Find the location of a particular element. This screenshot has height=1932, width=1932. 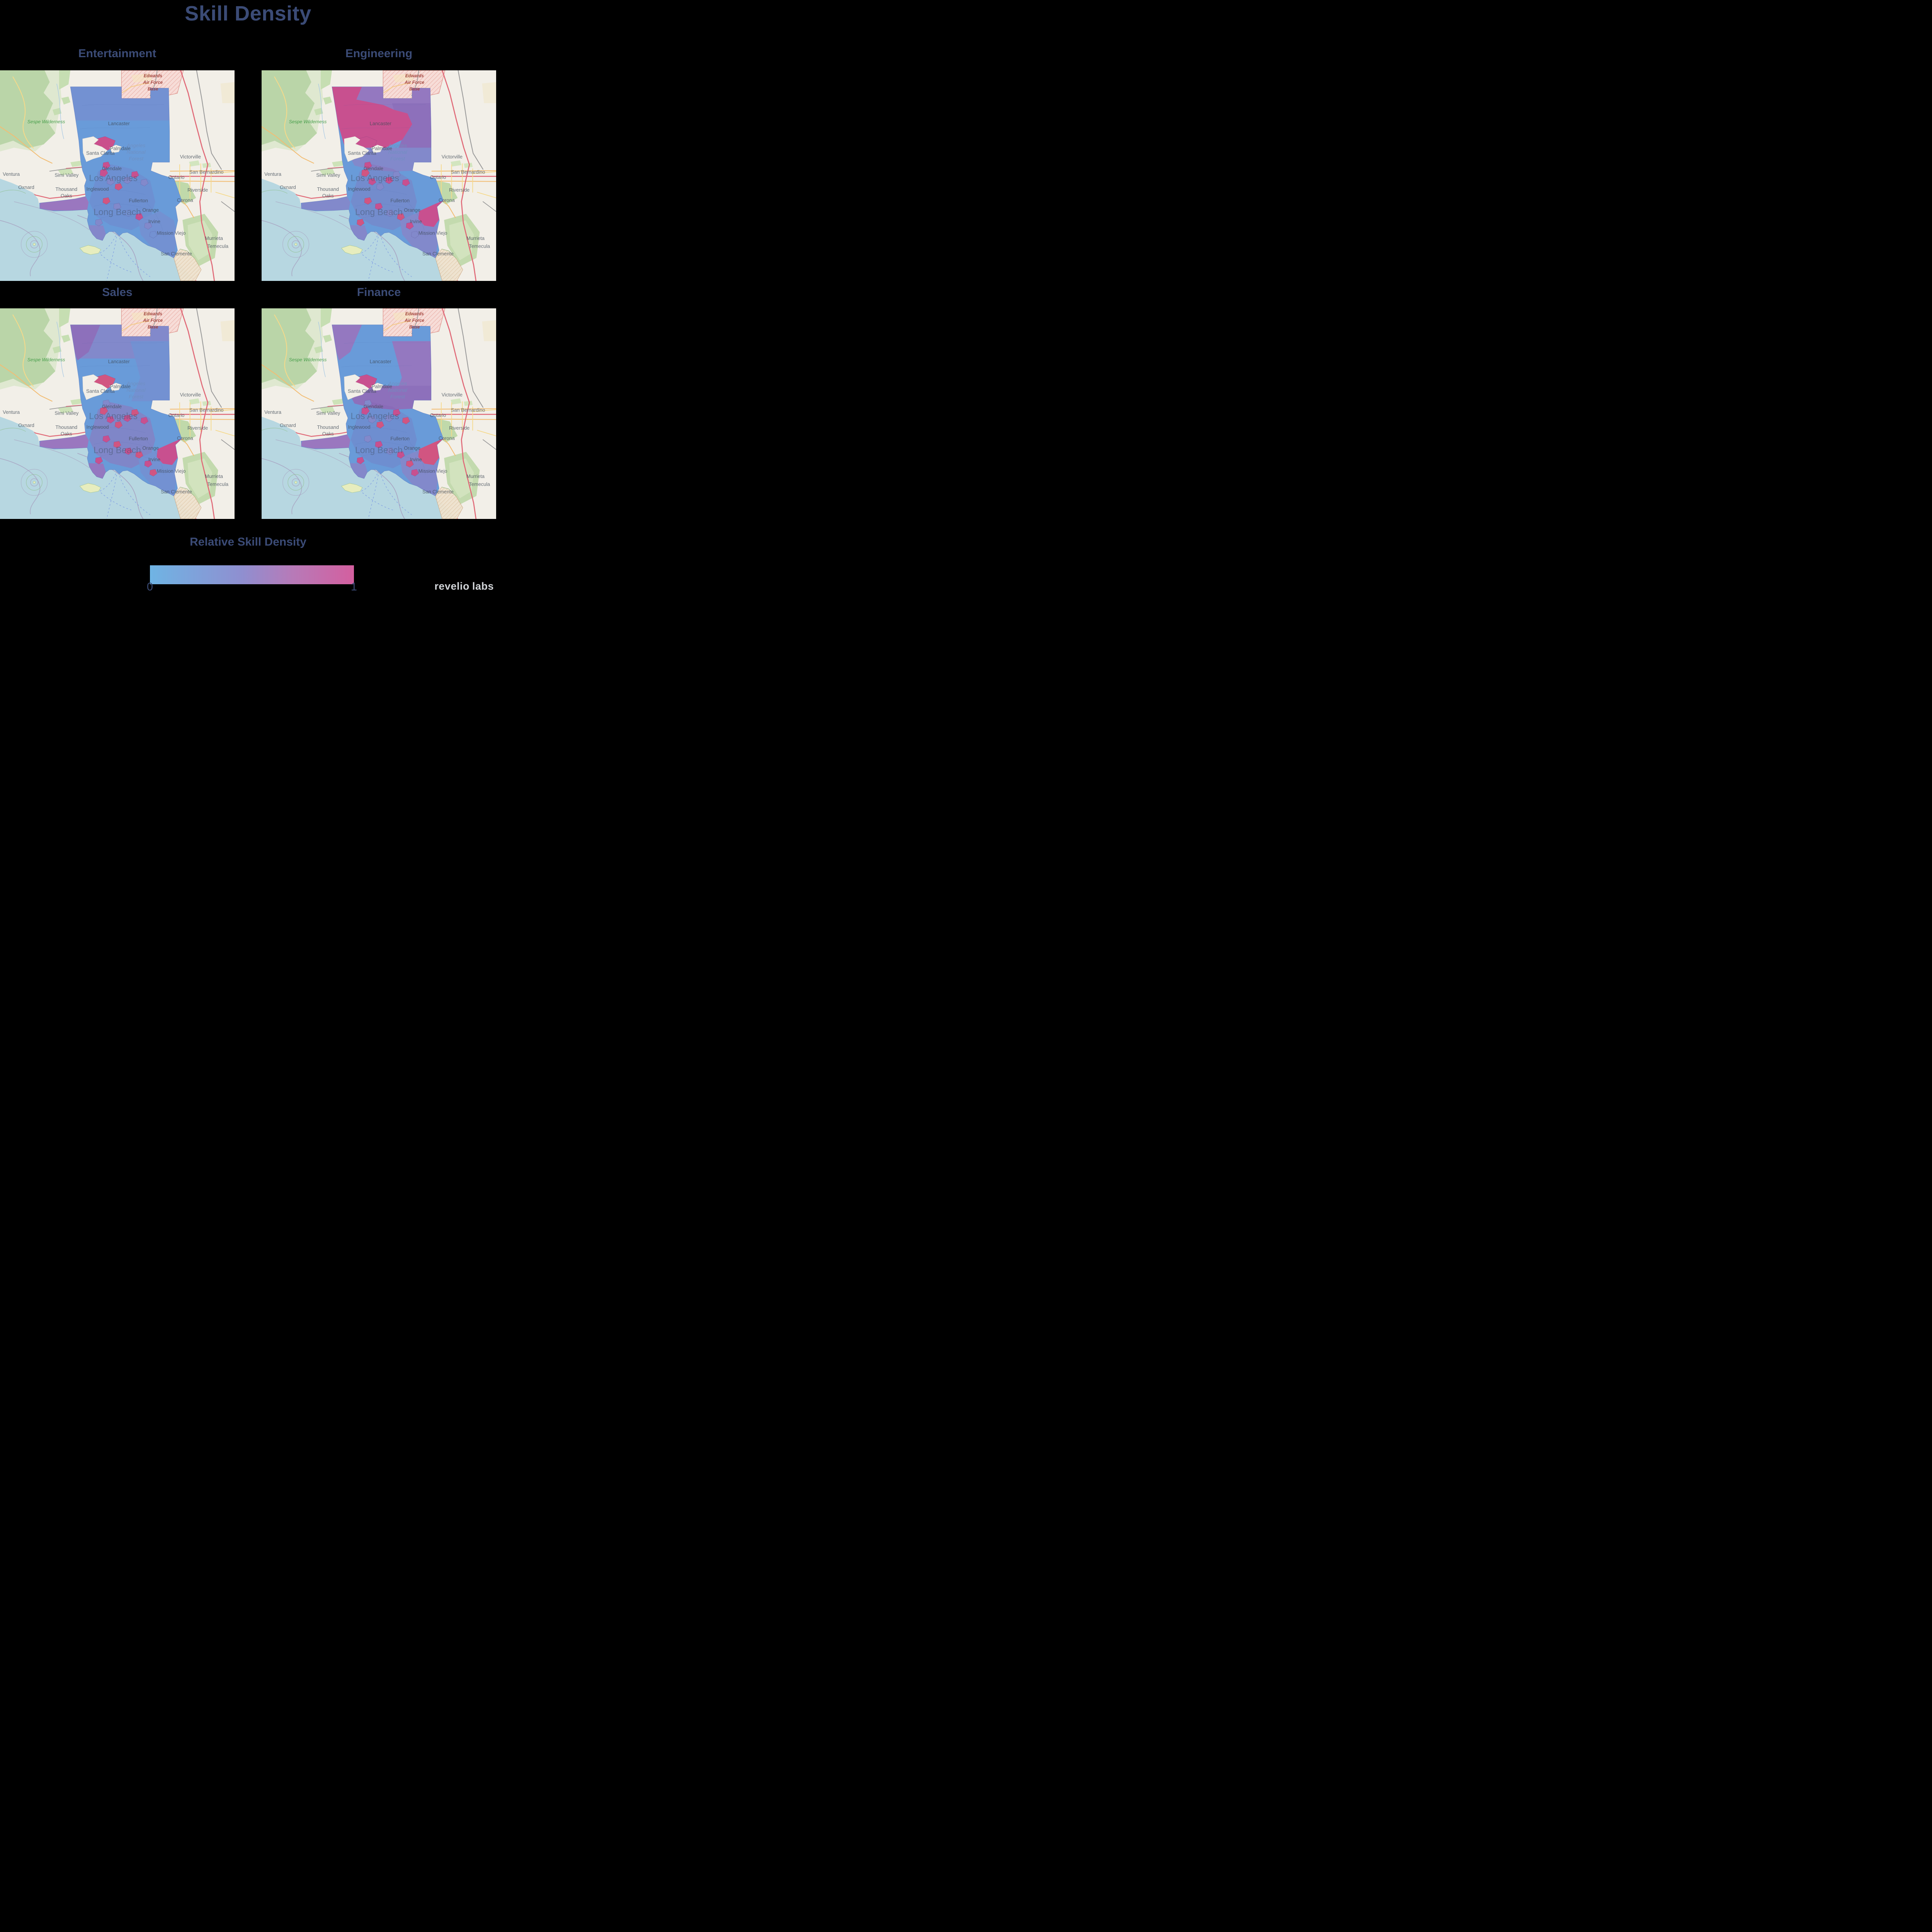

county-choropleth is located at coordinates (372, 411).